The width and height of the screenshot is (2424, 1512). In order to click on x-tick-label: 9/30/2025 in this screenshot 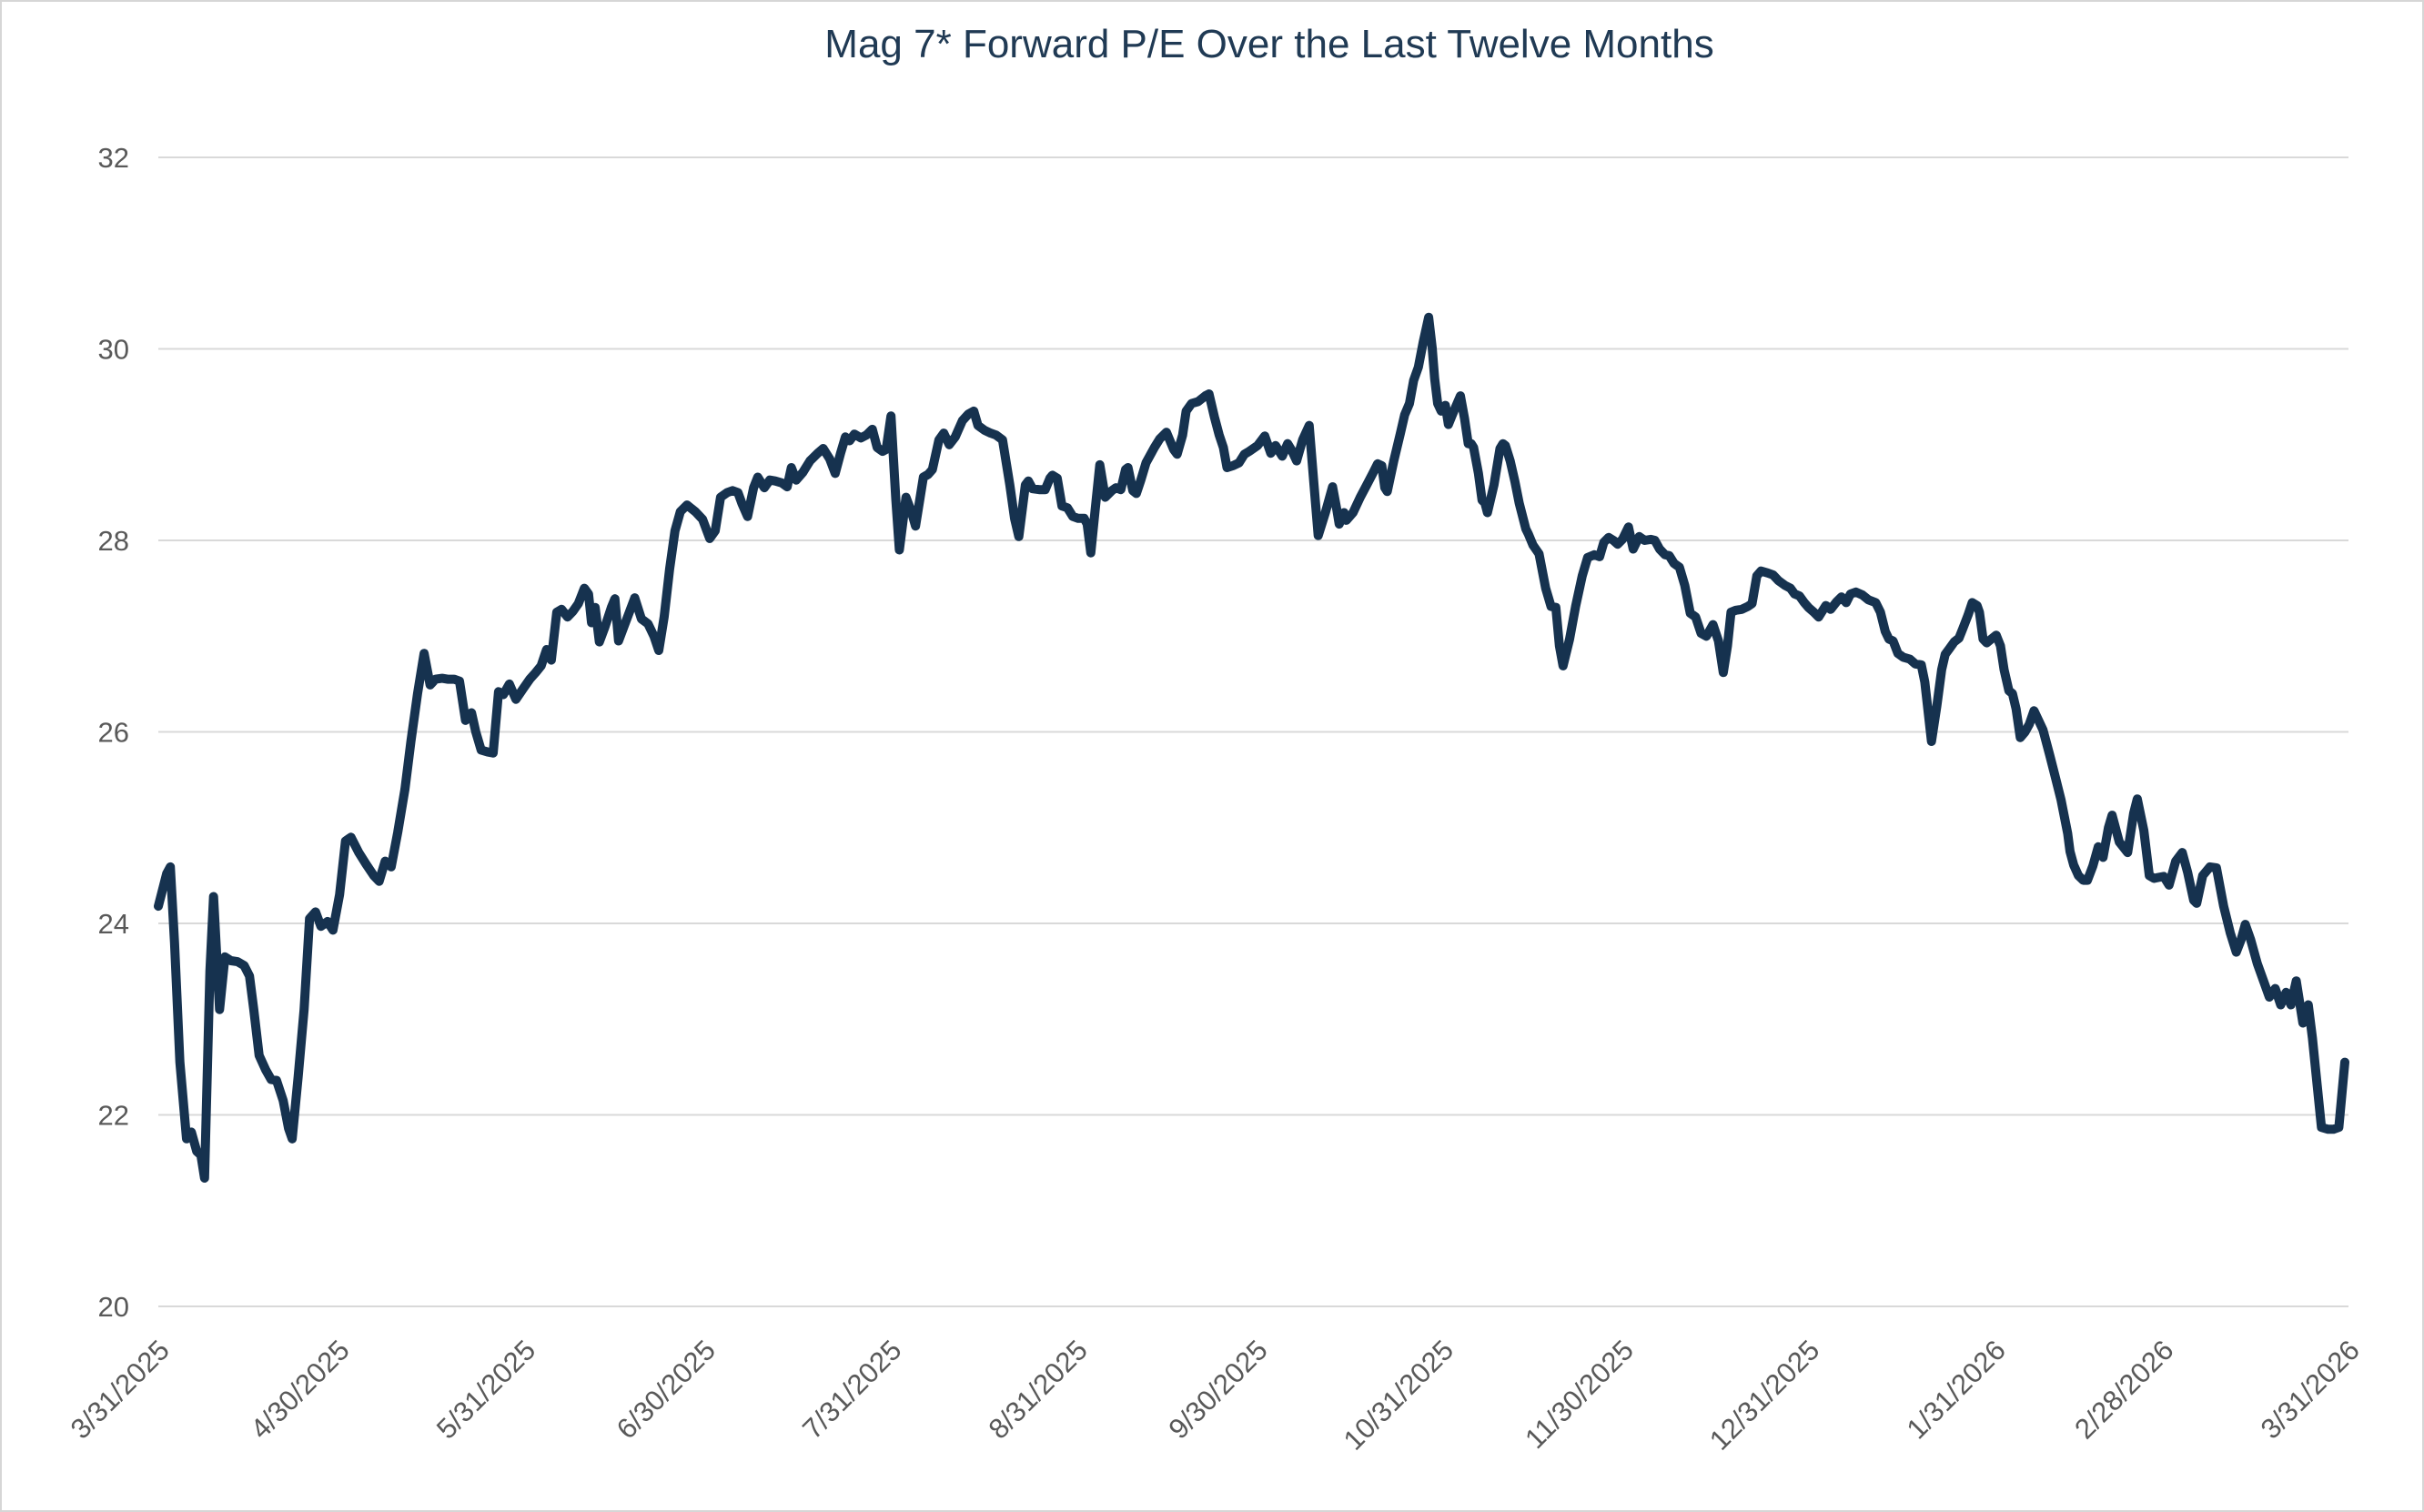, I will do `click(1218, 1390)`.